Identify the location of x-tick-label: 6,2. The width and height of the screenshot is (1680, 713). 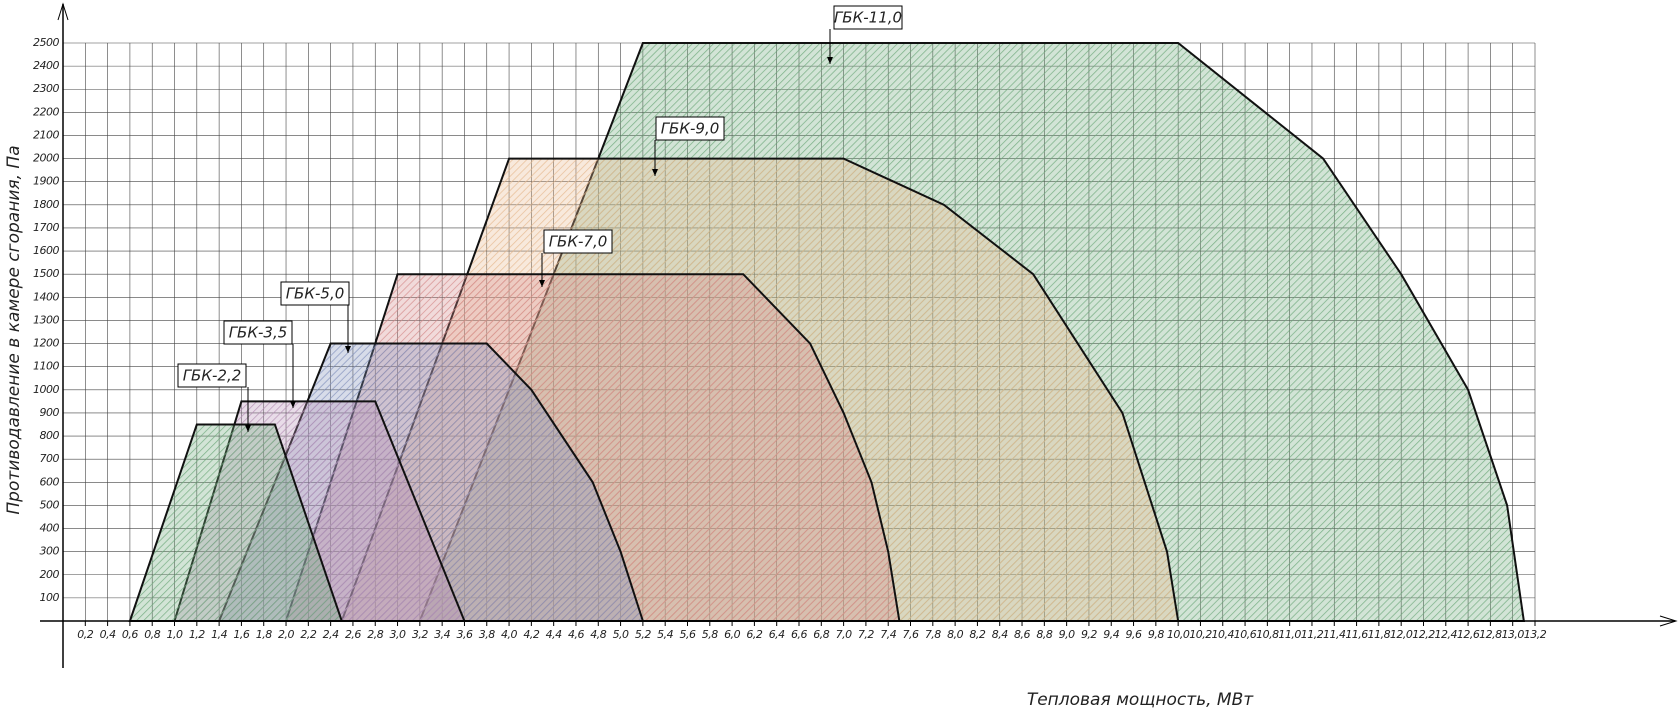
(754, 634).